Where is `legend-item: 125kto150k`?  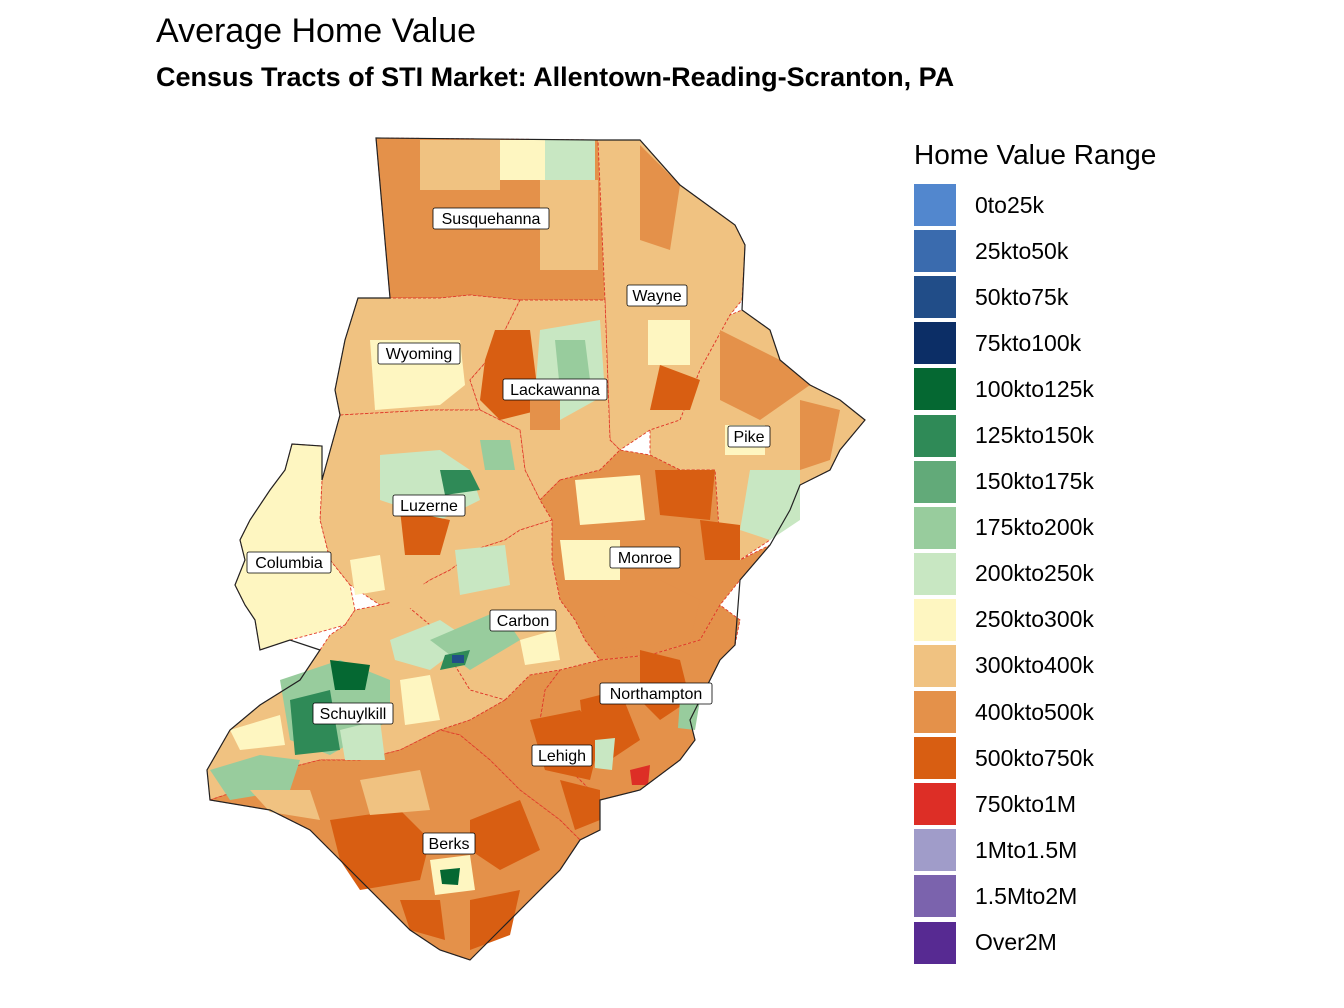 legend-item: 125kto150k is located at coordinates (1114, 435).